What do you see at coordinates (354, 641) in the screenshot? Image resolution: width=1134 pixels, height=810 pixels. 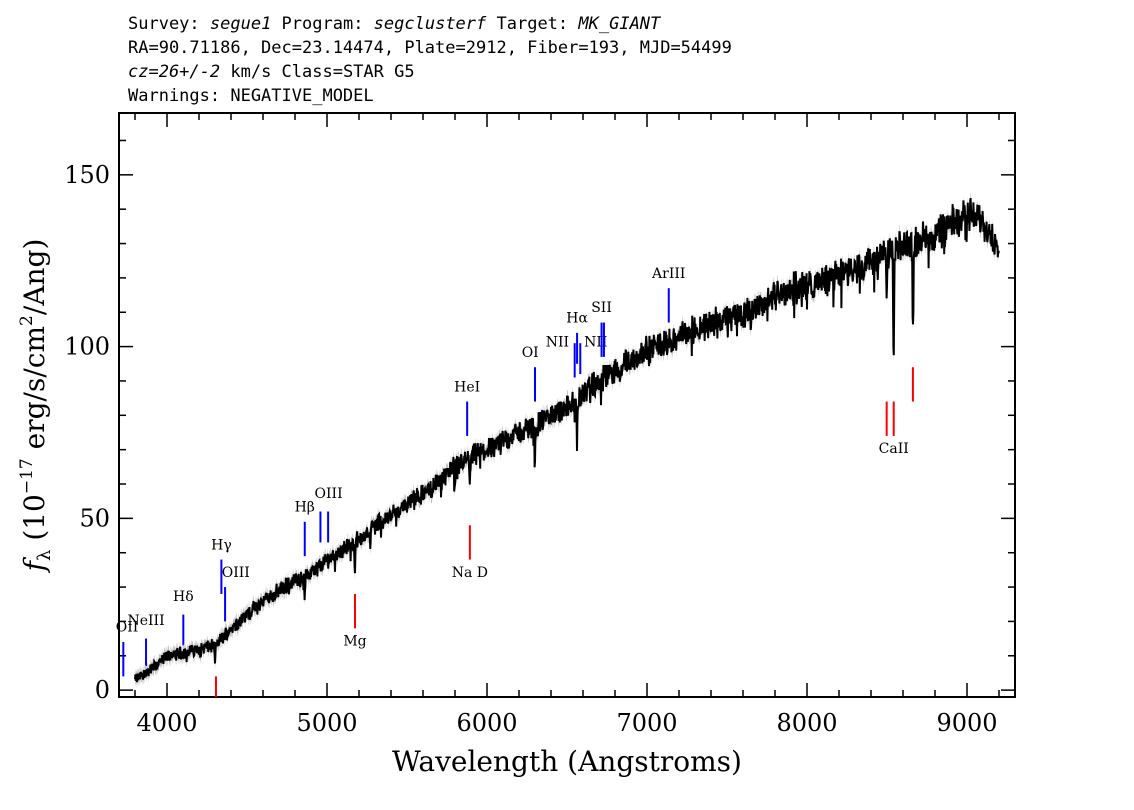 I see `absorption-line-label: Mg` at bounding box center [354, 641].